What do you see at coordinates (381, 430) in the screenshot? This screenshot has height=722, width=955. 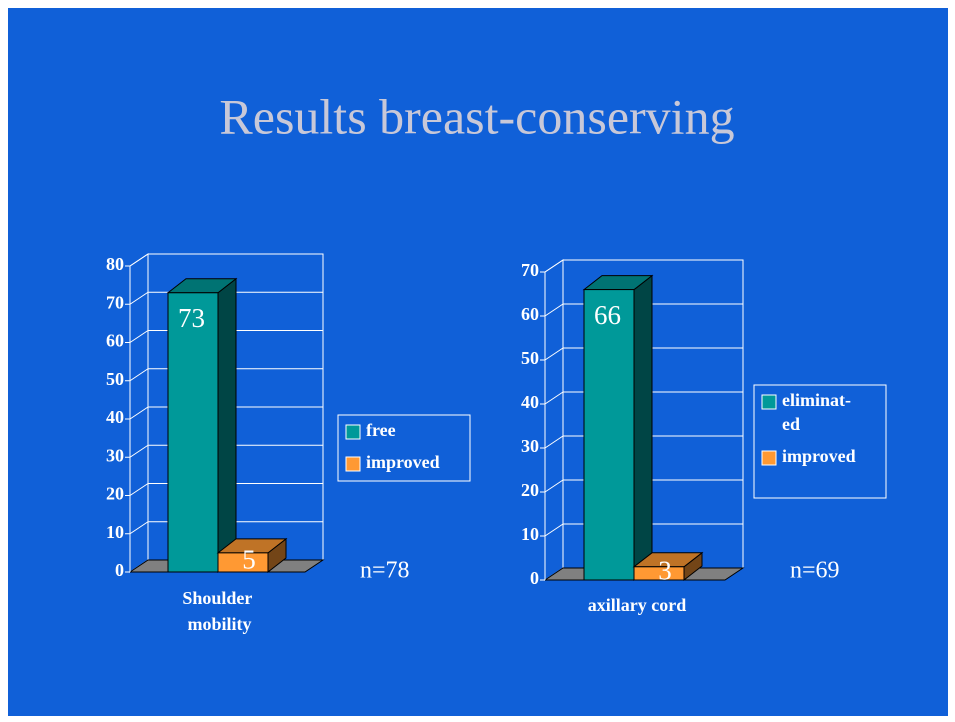 I see `legend-label: free` at bounding box center [381, 430].